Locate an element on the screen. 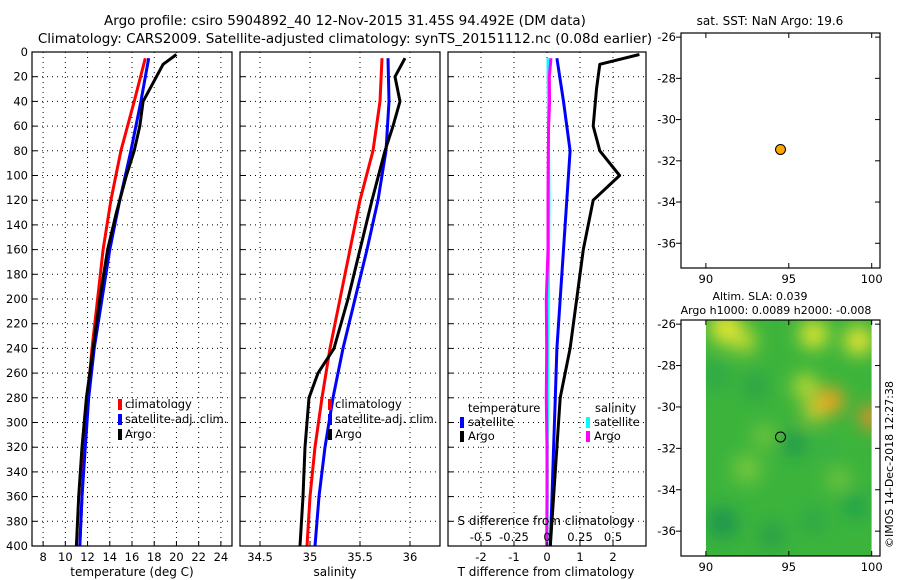 Image resolution: width=900 pixels, height=580 pixels. y-tick-label: 360 is located at coordinates (17, 497).